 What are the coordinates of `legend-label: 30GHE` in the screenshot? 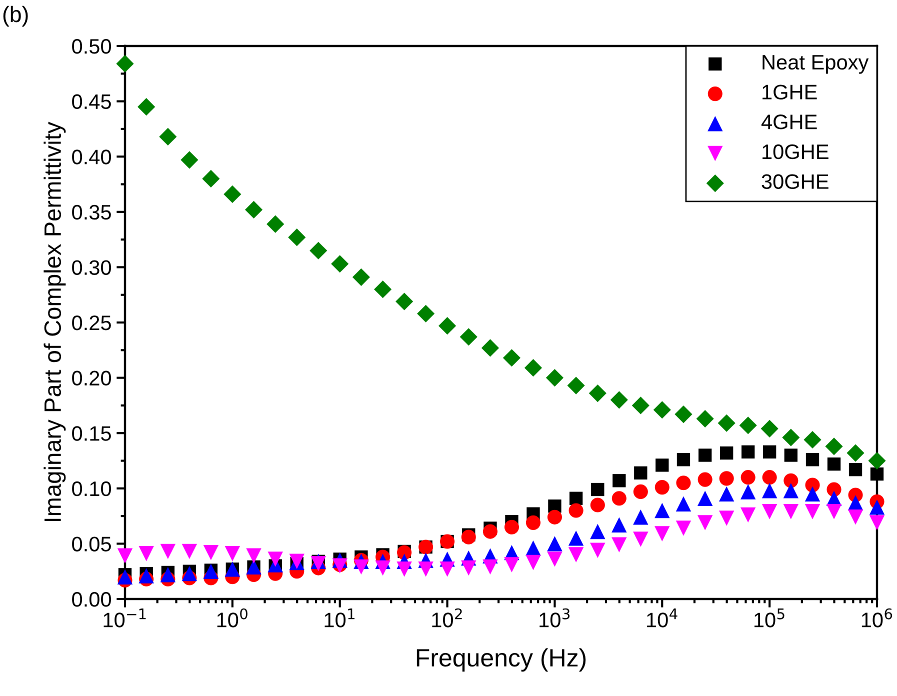 It's located at (795, 181).